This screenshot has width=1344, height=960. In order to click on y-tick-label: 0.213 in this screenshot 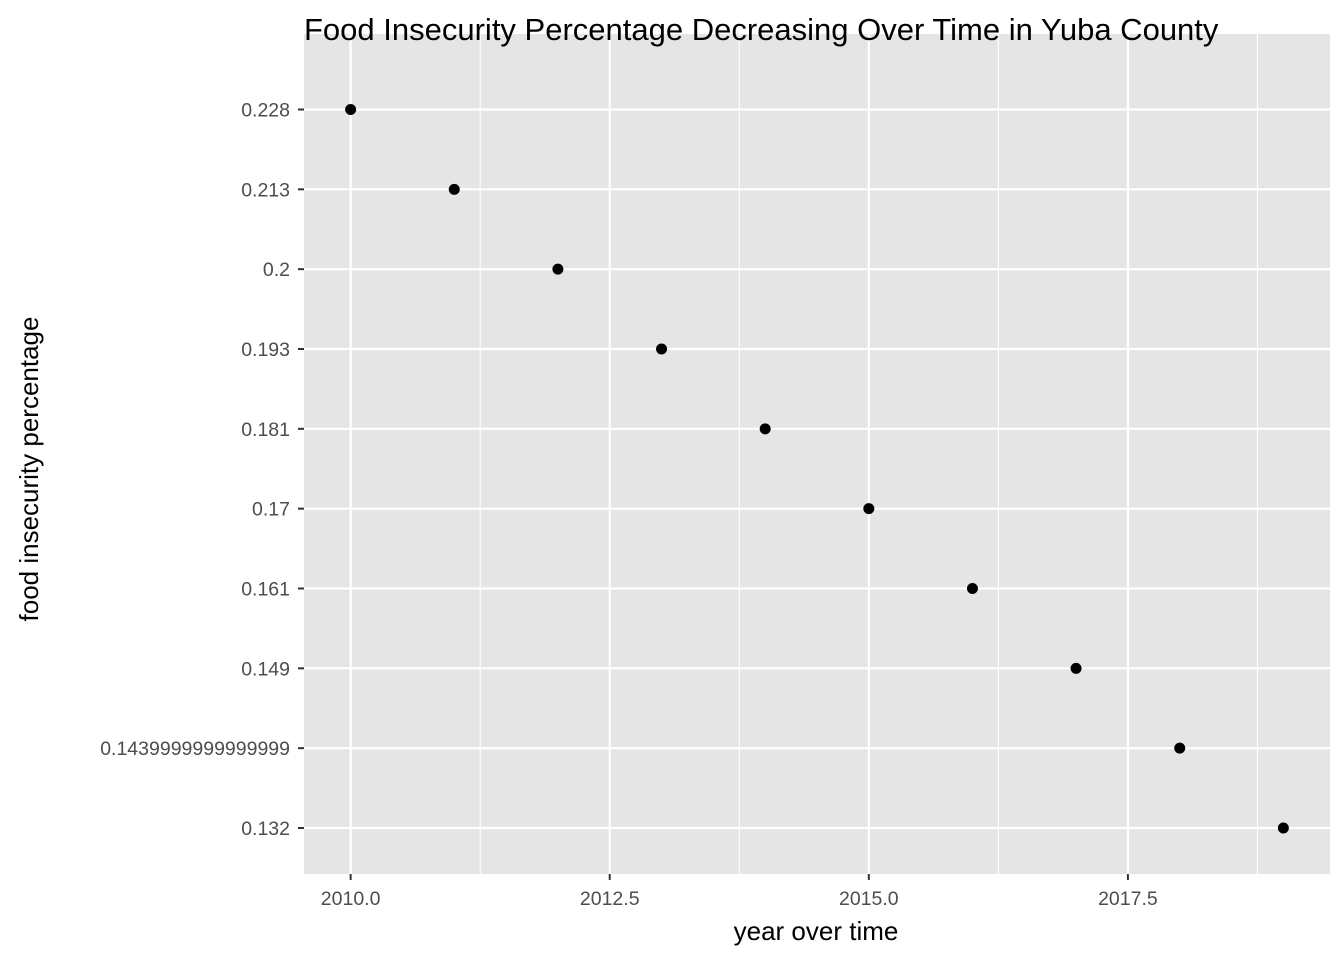, I will do `click(265, 190)`.